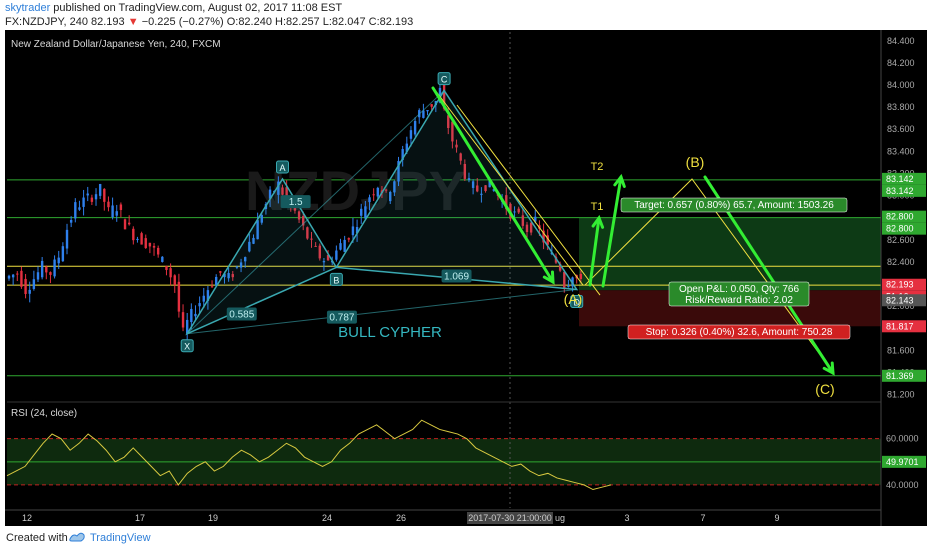  I want to click on time-tick-label: 3, so click(626, 518).